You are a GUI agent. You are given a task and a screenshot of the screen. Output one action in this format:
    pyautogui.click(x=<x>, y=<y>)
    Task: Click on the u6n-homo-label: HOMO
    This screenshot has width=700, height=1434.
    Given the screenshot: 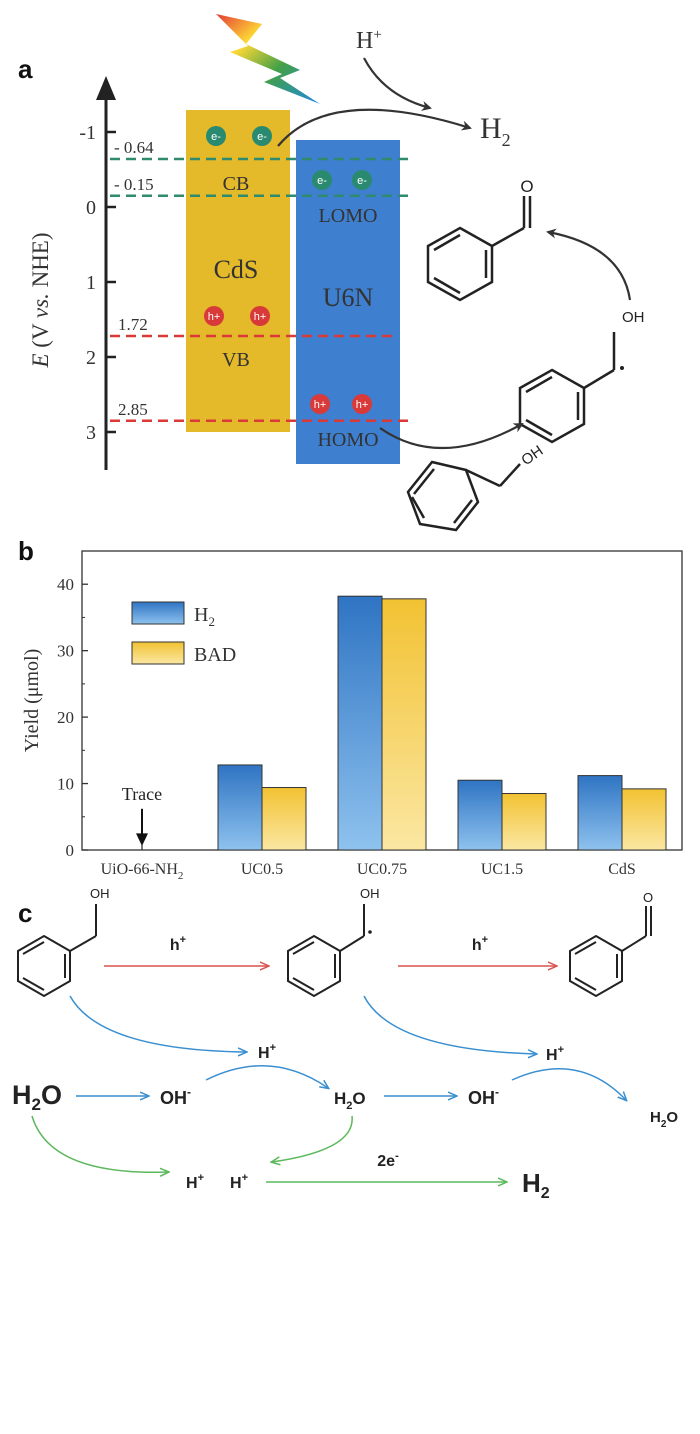 What is the action you would take?
    pyautogui.click(x=347, y=440)
    